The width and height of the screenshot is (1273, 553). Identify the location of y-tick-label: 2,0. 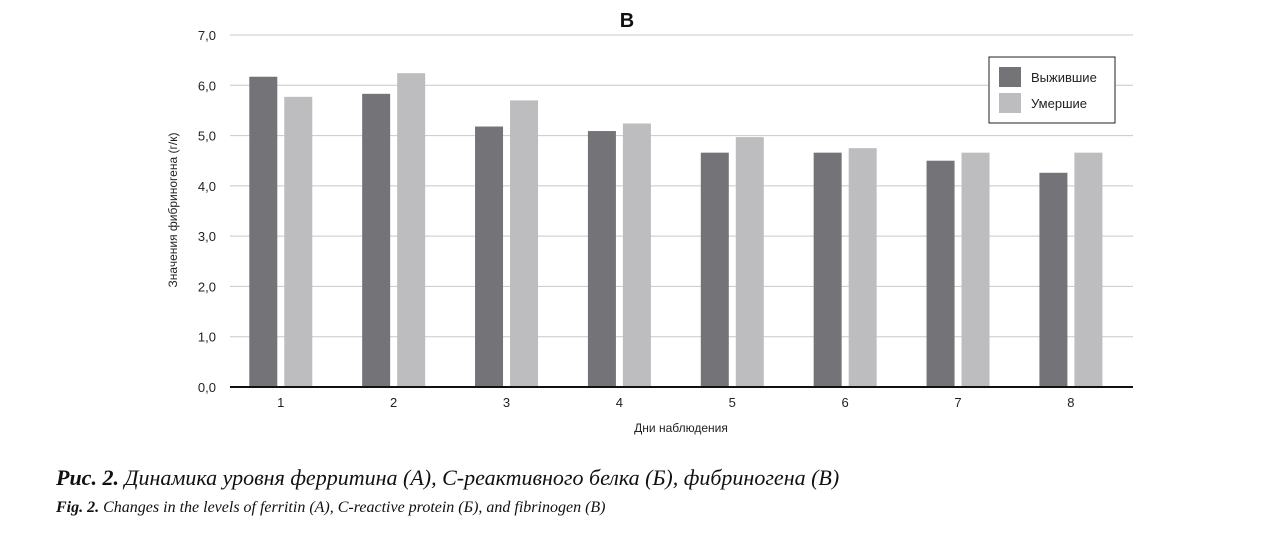
(207, 286).